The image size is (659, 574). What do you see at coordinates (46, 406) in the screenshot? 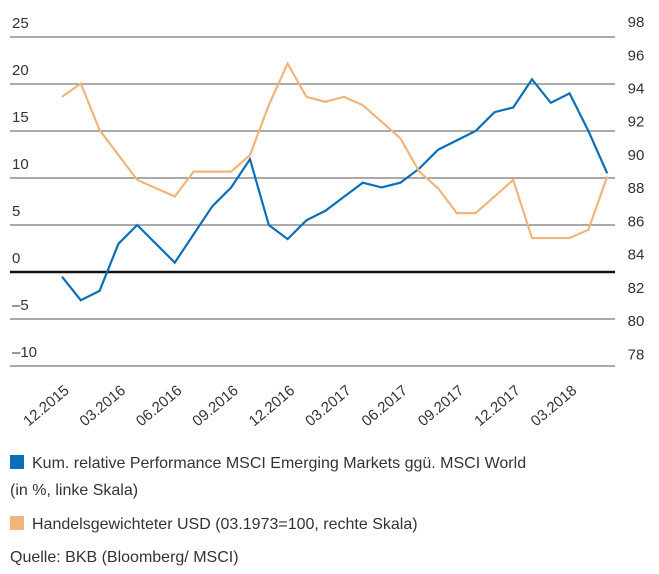
I see `x-tick-label: 12.2015` at bounding box center [46, 406].